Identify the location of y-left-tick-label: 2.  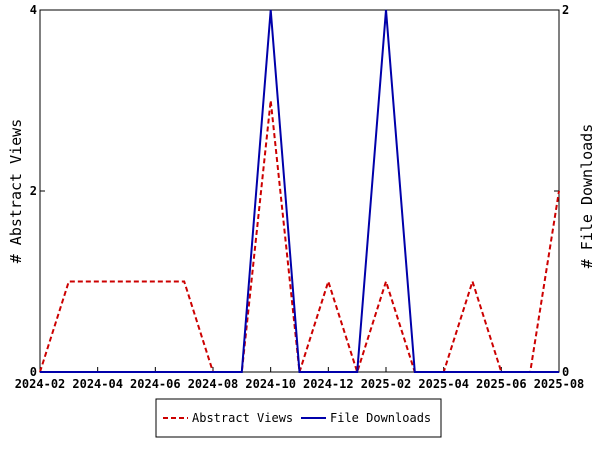
(33, 191).